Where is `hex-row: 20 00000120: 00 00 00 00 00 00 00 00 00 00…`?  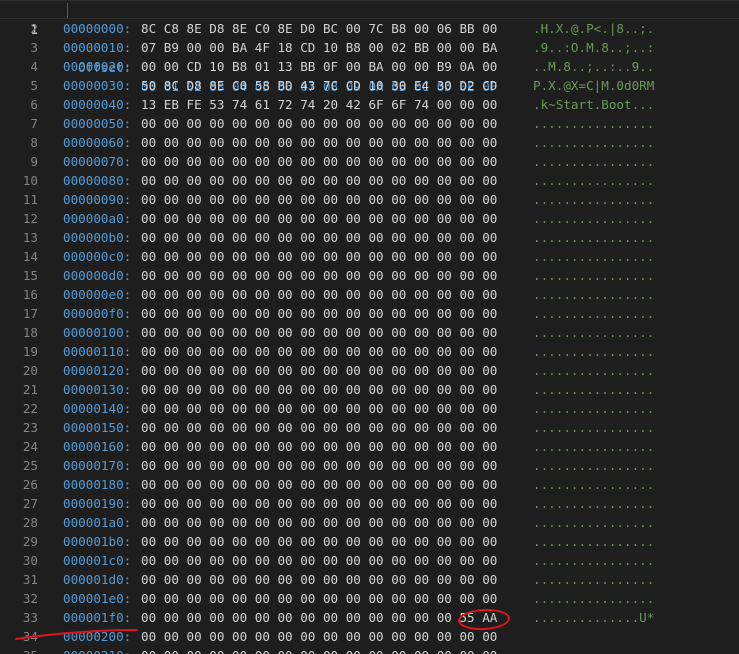
hex-row: 20 00000120: 00 00 00 00 00 00 00 00 00 00… is located at coordinates (369, 370).